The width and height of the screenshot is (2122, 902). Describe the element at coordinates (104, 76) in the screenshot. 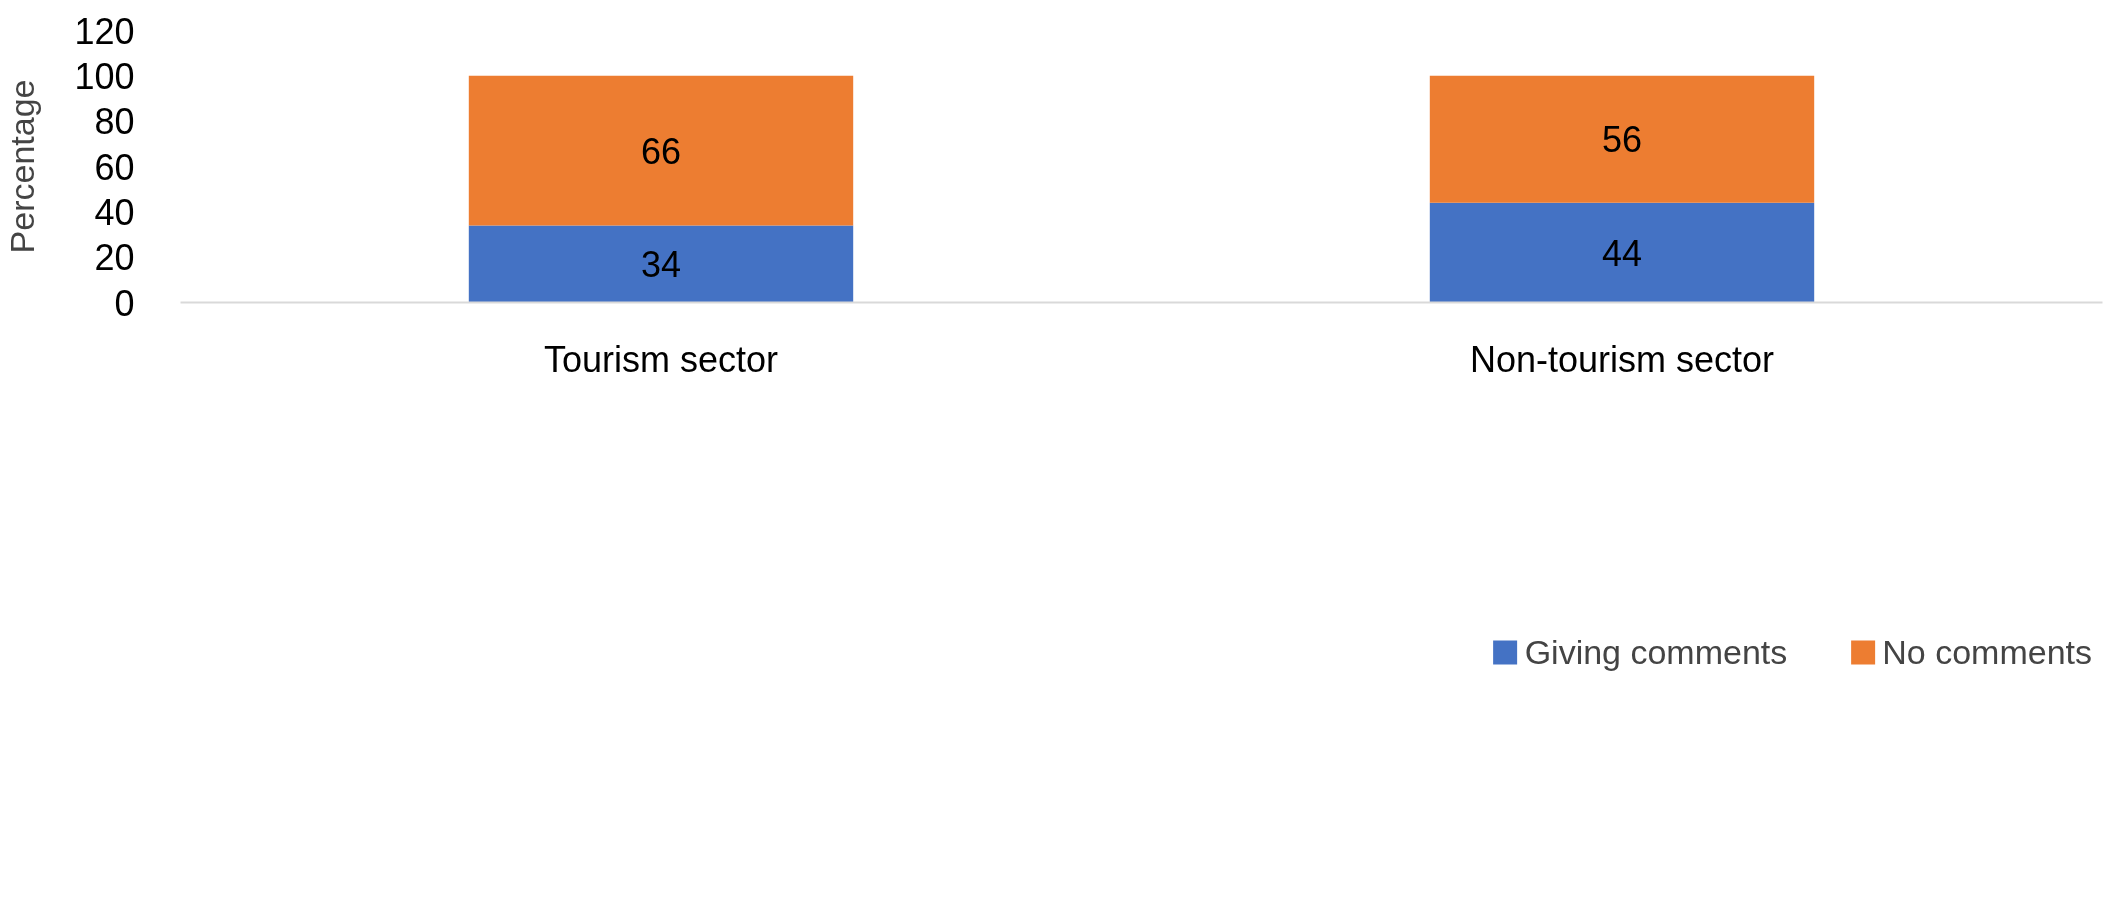

I see `y-tick-label: 100` at that location.